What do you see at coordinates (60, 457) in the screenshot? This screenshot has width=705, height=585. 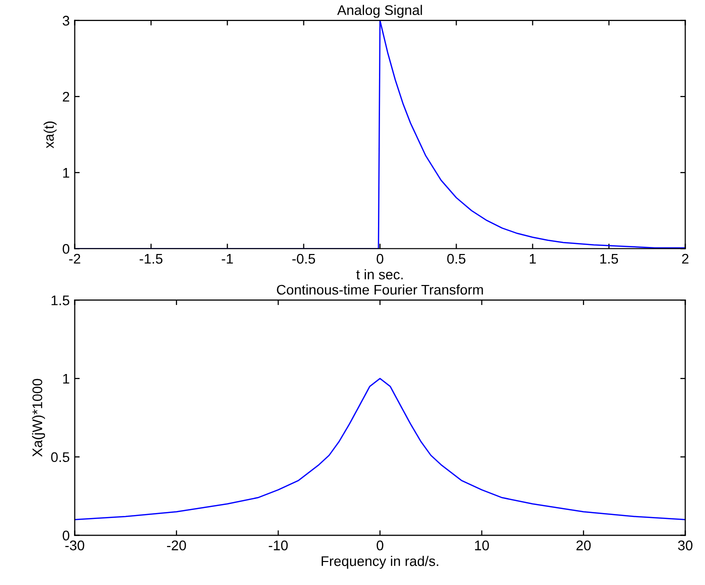 I see `y-tick-label: 0.5` at bounding box center [60, 457].